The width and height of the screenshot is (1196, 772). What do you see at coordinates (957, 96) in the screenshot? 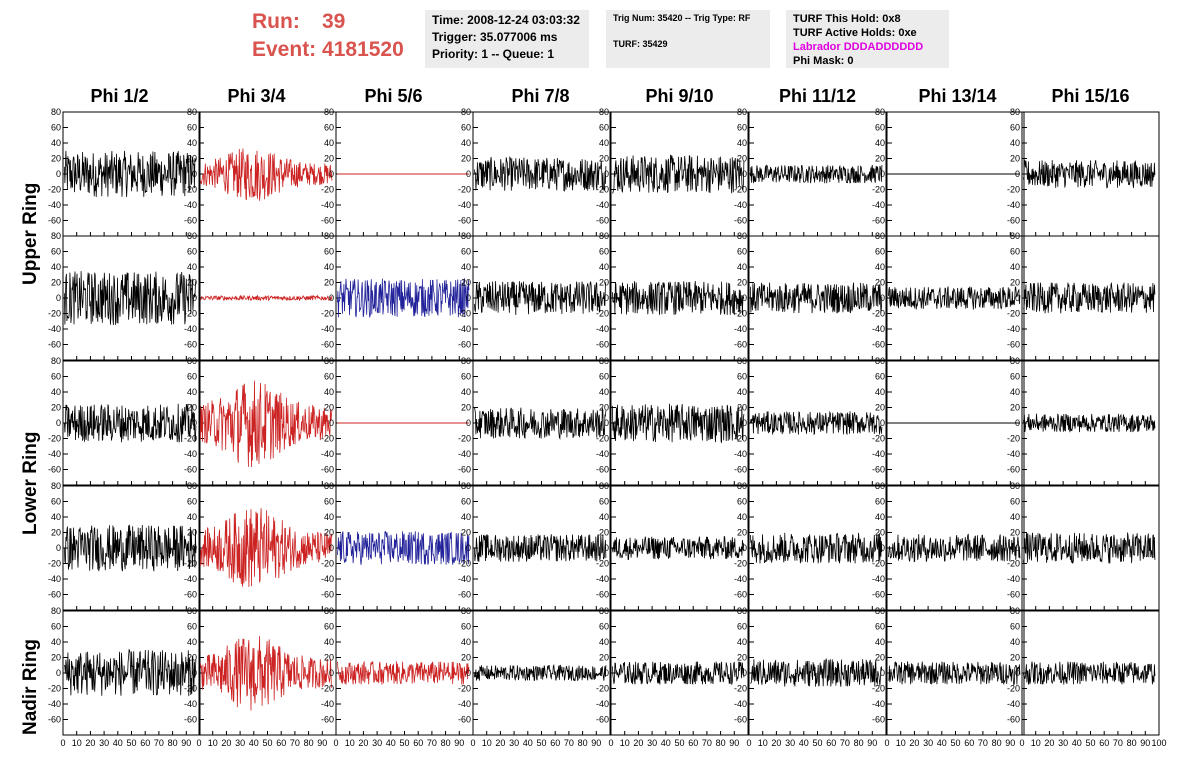
I see `column-header-phi-13-14: Phi 13/14` at bounding box center [957, 96].